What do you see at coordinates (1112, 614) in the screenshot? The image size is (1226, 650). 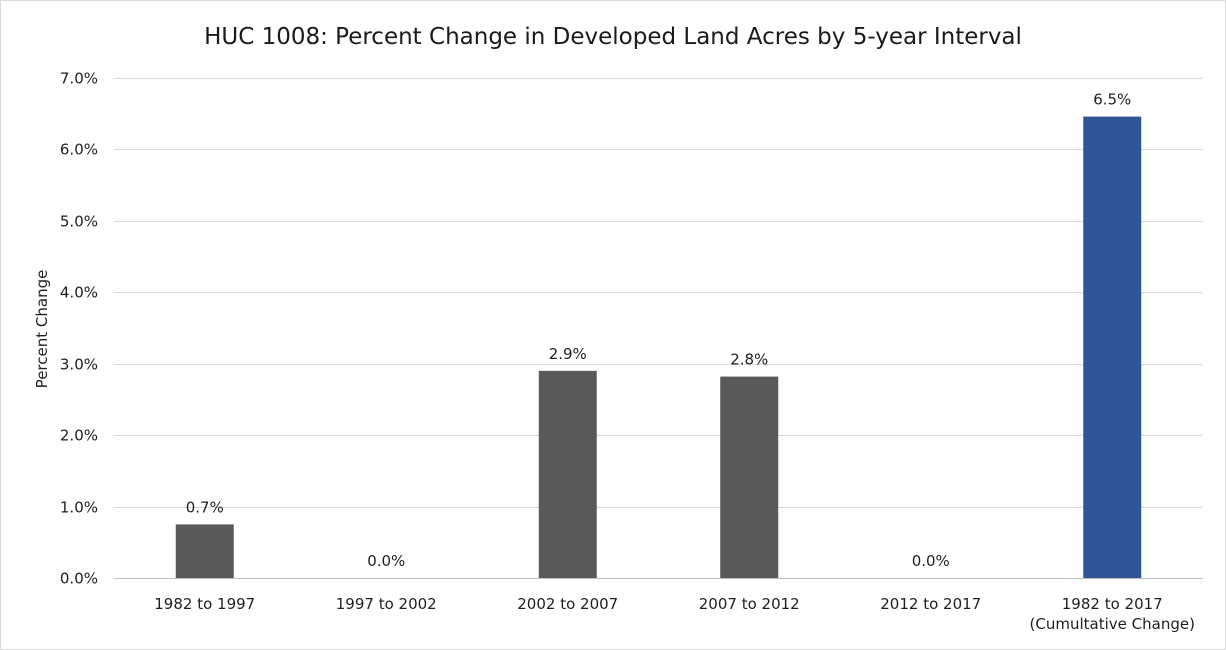 I see `x-tick-label: 1982 to 2017 (Cumultative Change)` at bounding box center [1112, 614].